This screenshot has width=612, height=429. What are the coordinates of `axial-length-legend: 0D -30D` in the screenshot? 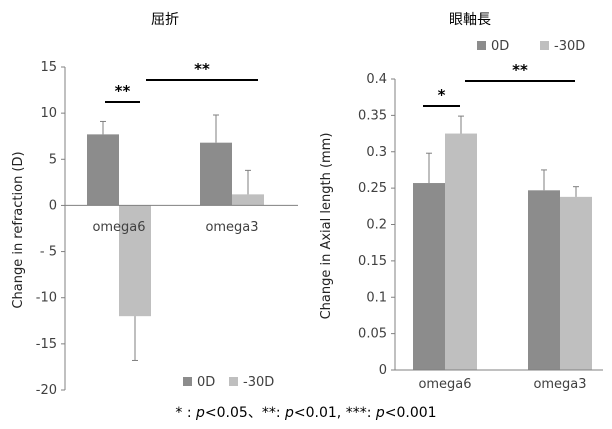 It's located at (531, 46).